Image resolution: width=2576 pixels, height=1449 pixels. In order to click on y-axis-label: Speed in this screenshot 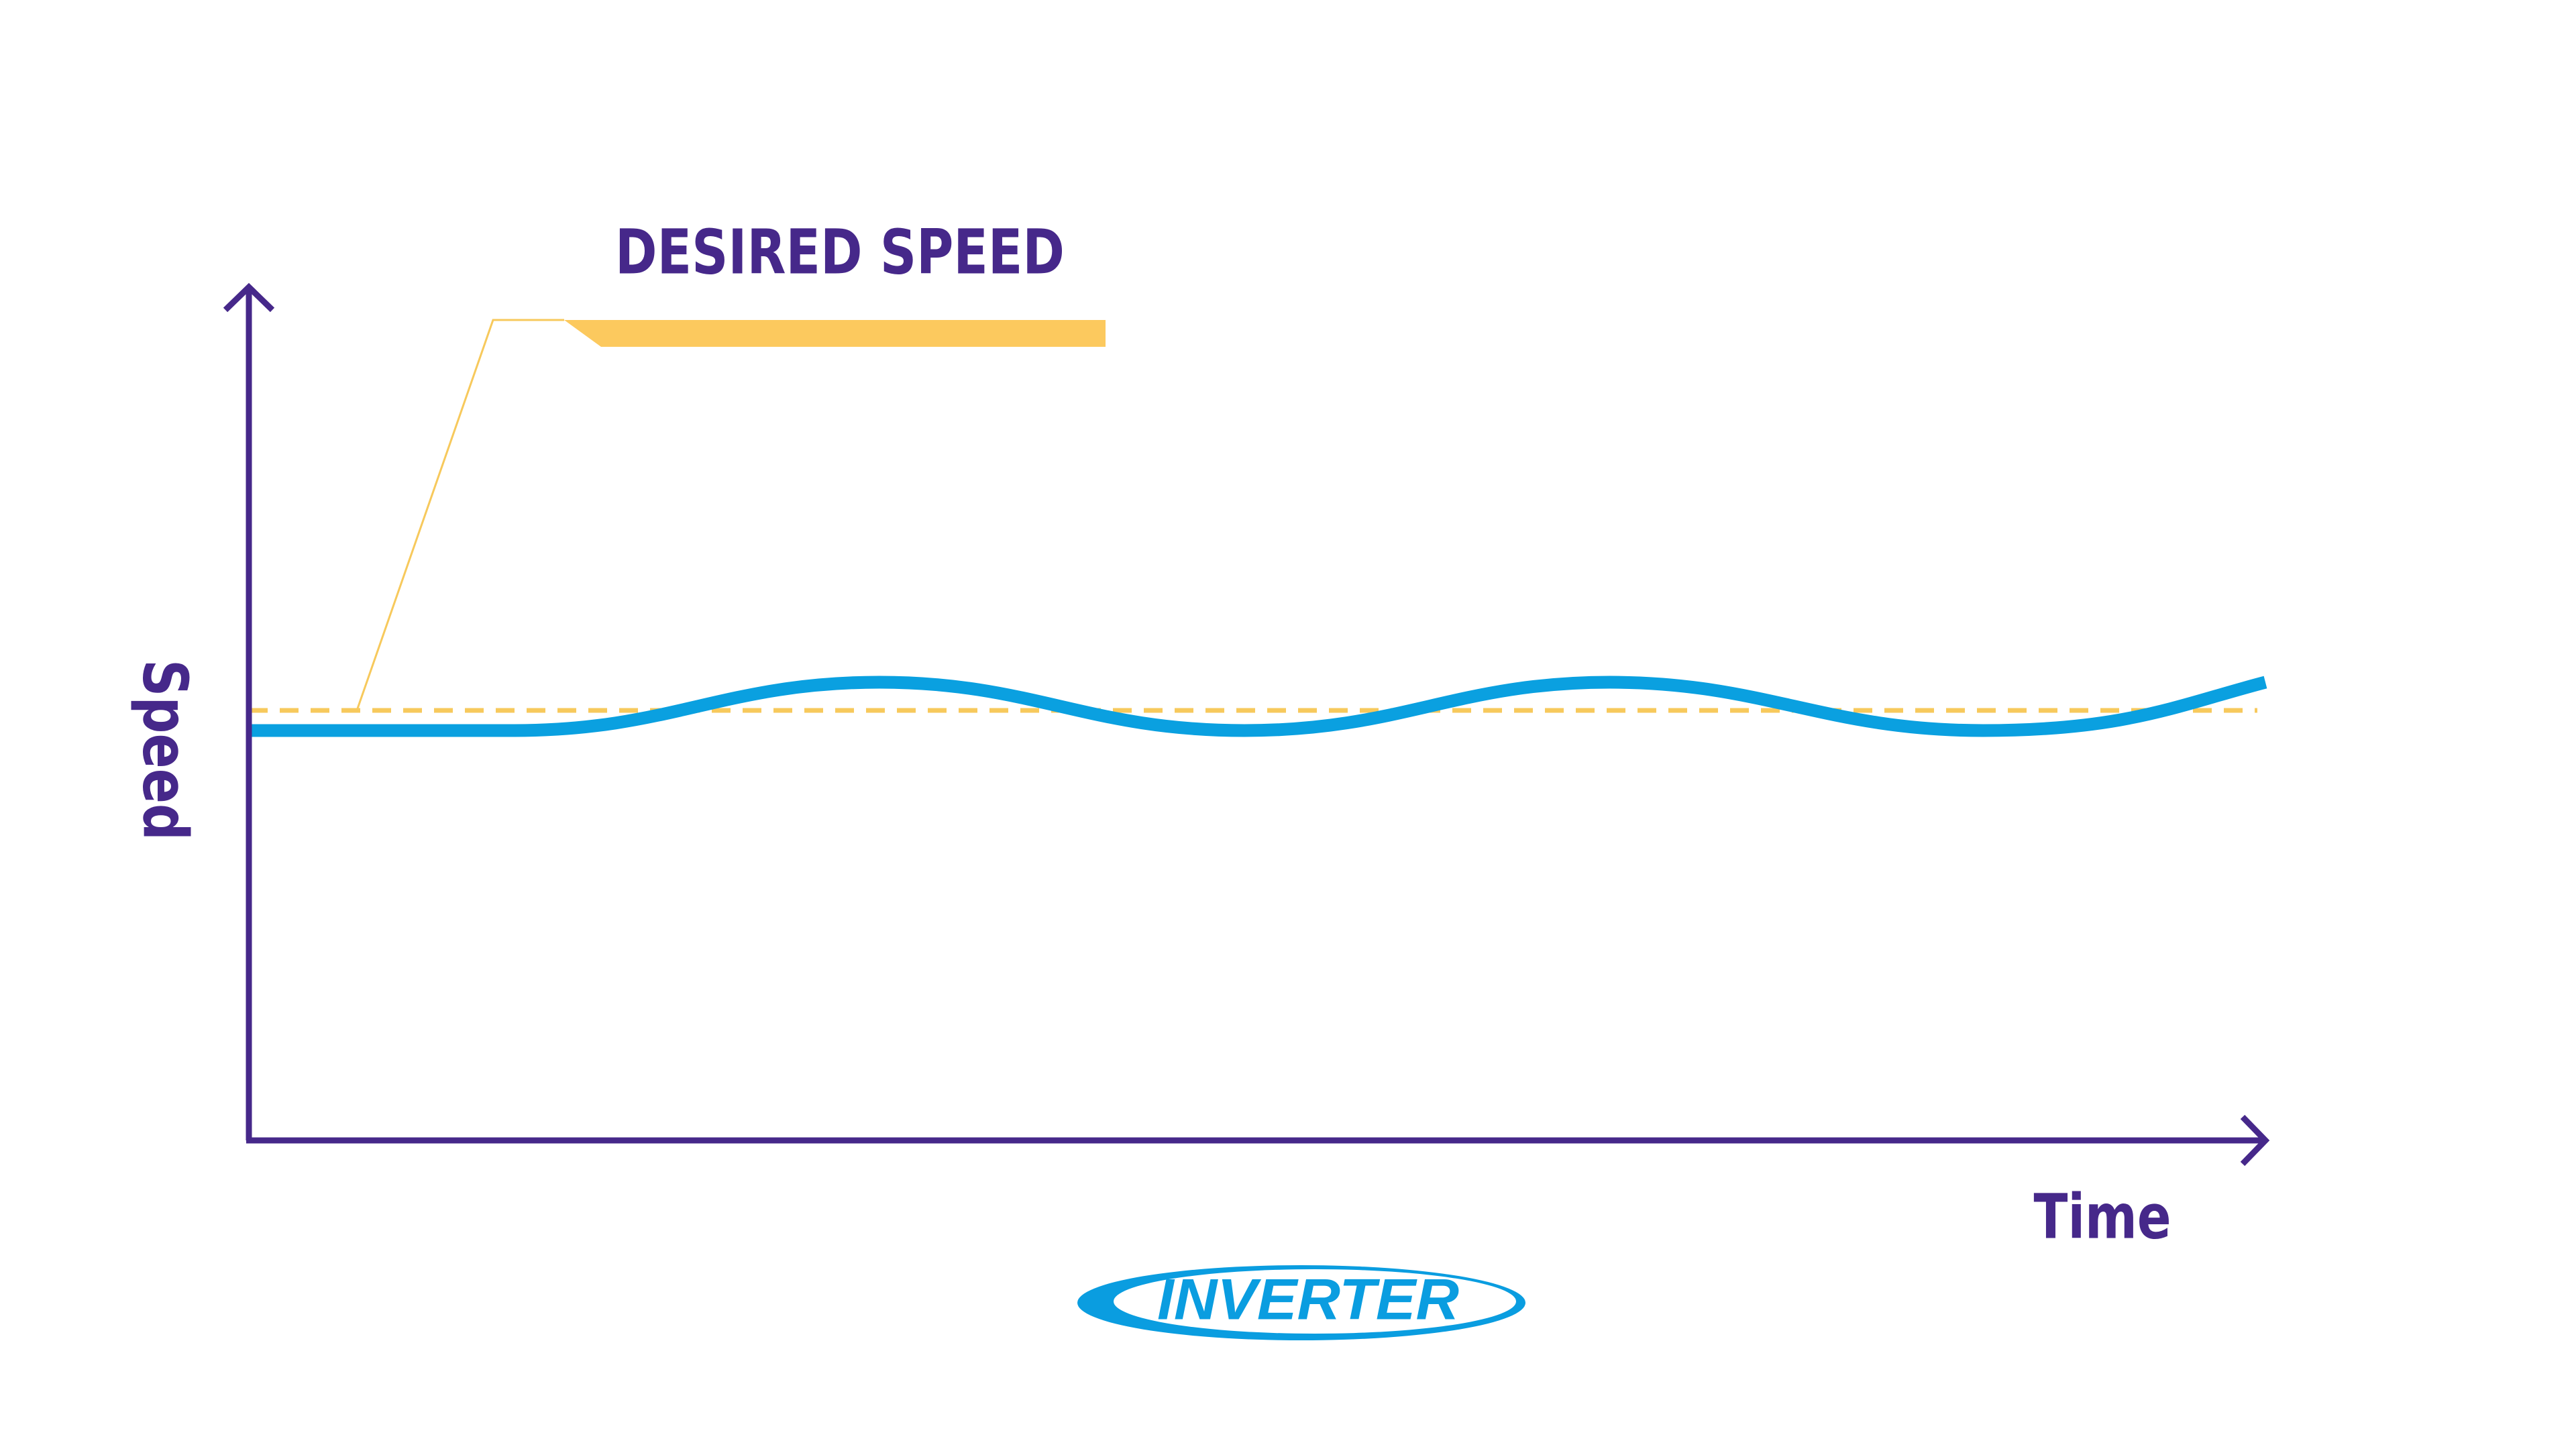, I will do `click(165, 750)`.